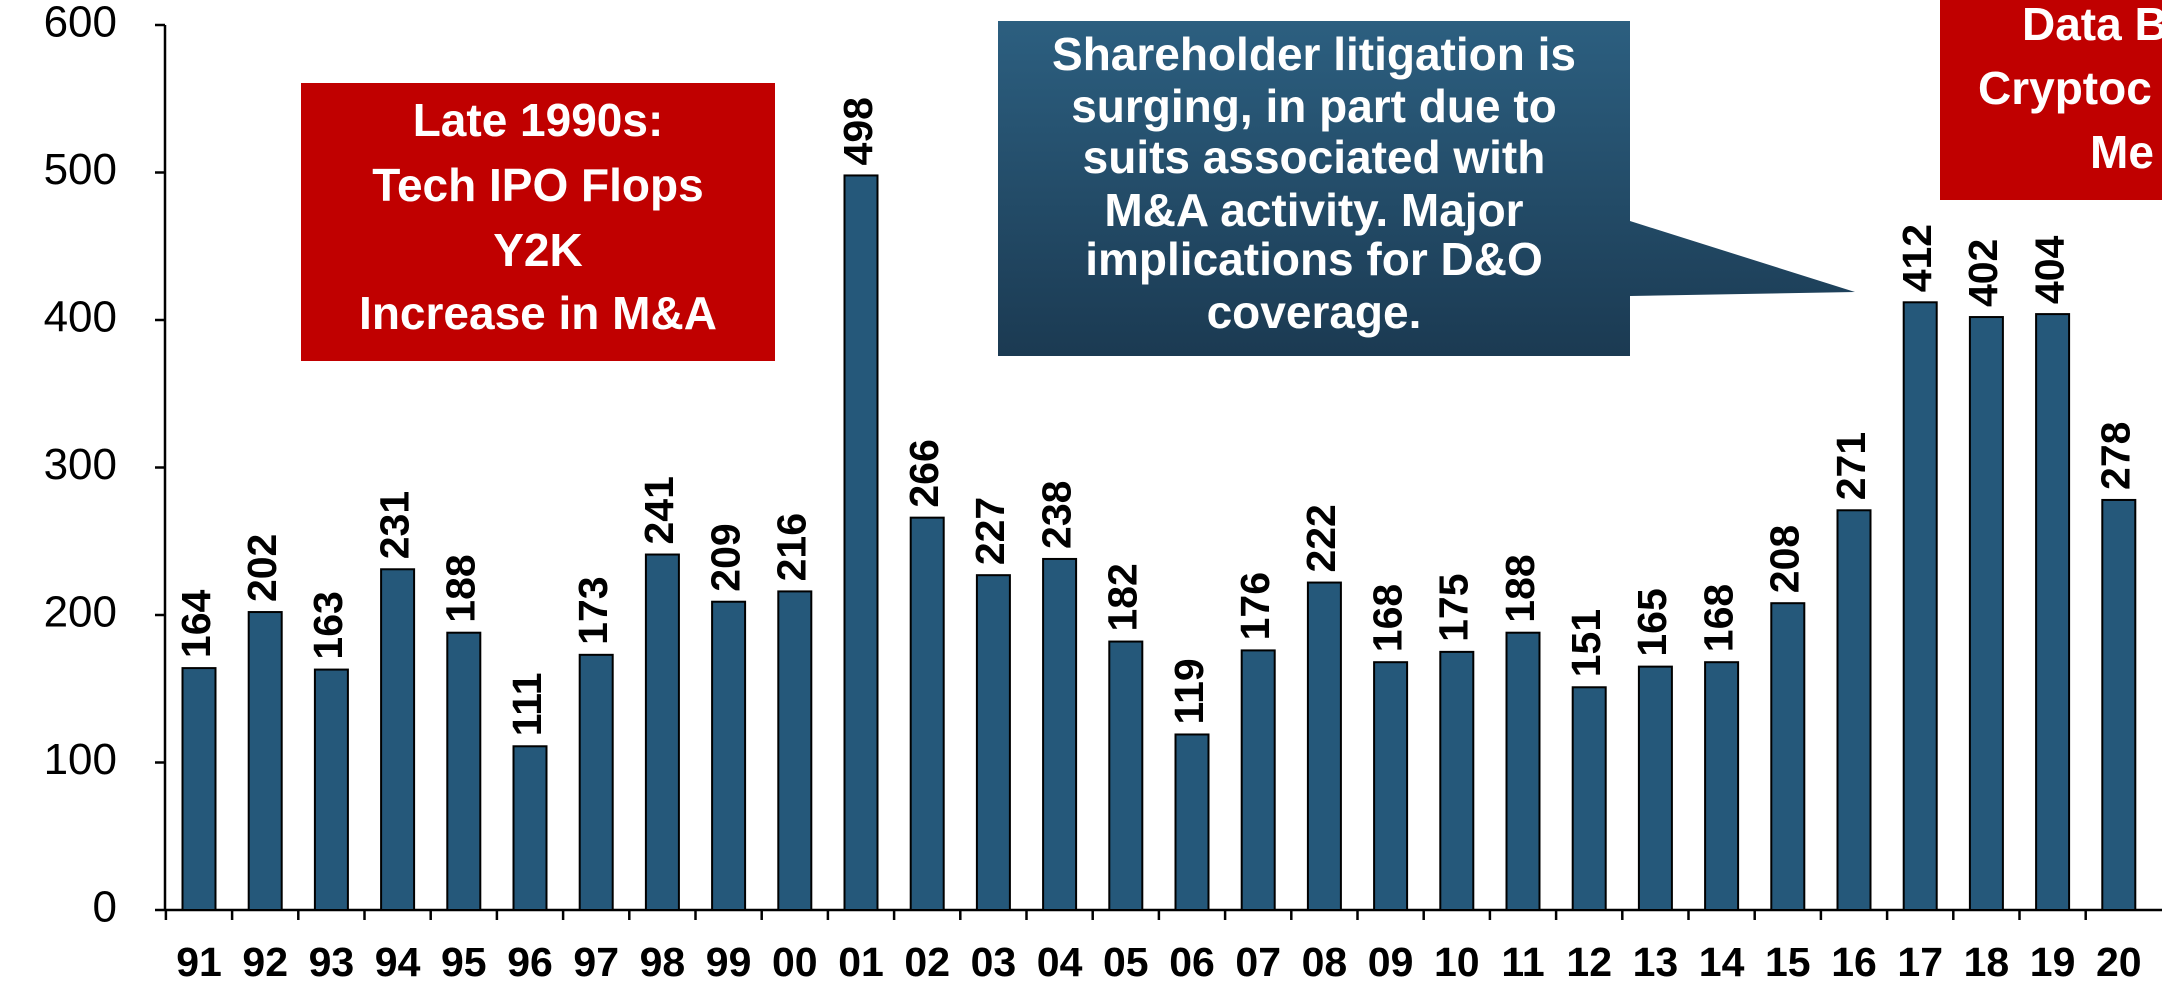  Describe the element at coordinates (398, 961) in the screenshot. I see `x-tick-label: 94` at that location.